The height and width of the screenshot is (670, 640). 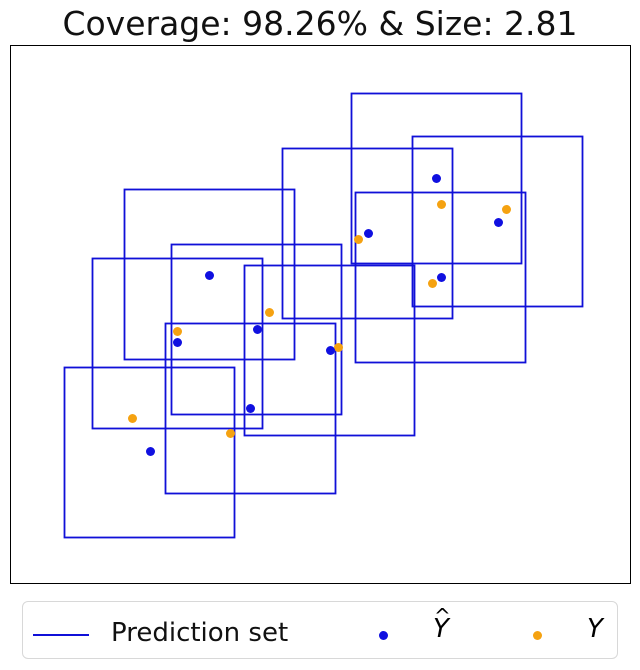 What do you see at coordinates (383, 635) in the screenshot?
I see `legend-marker-yhat` at bounding box center [383, 635].